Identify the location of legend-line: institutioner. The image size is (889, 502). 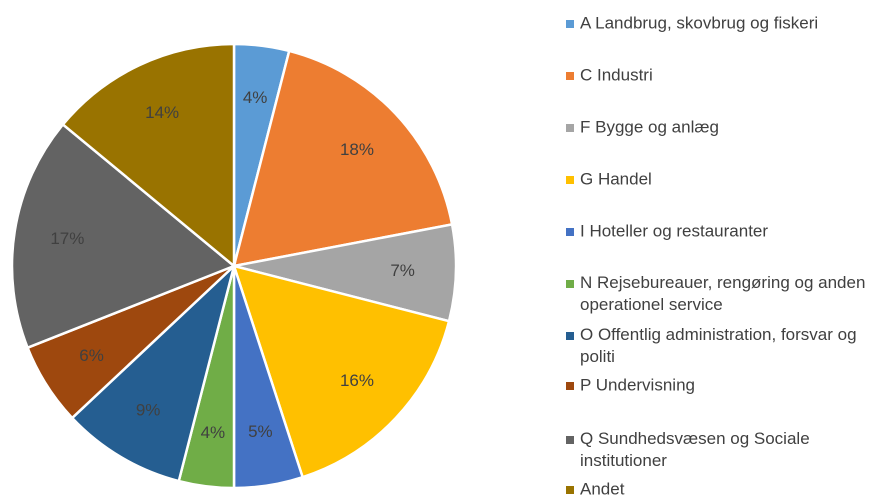
(623, 460).